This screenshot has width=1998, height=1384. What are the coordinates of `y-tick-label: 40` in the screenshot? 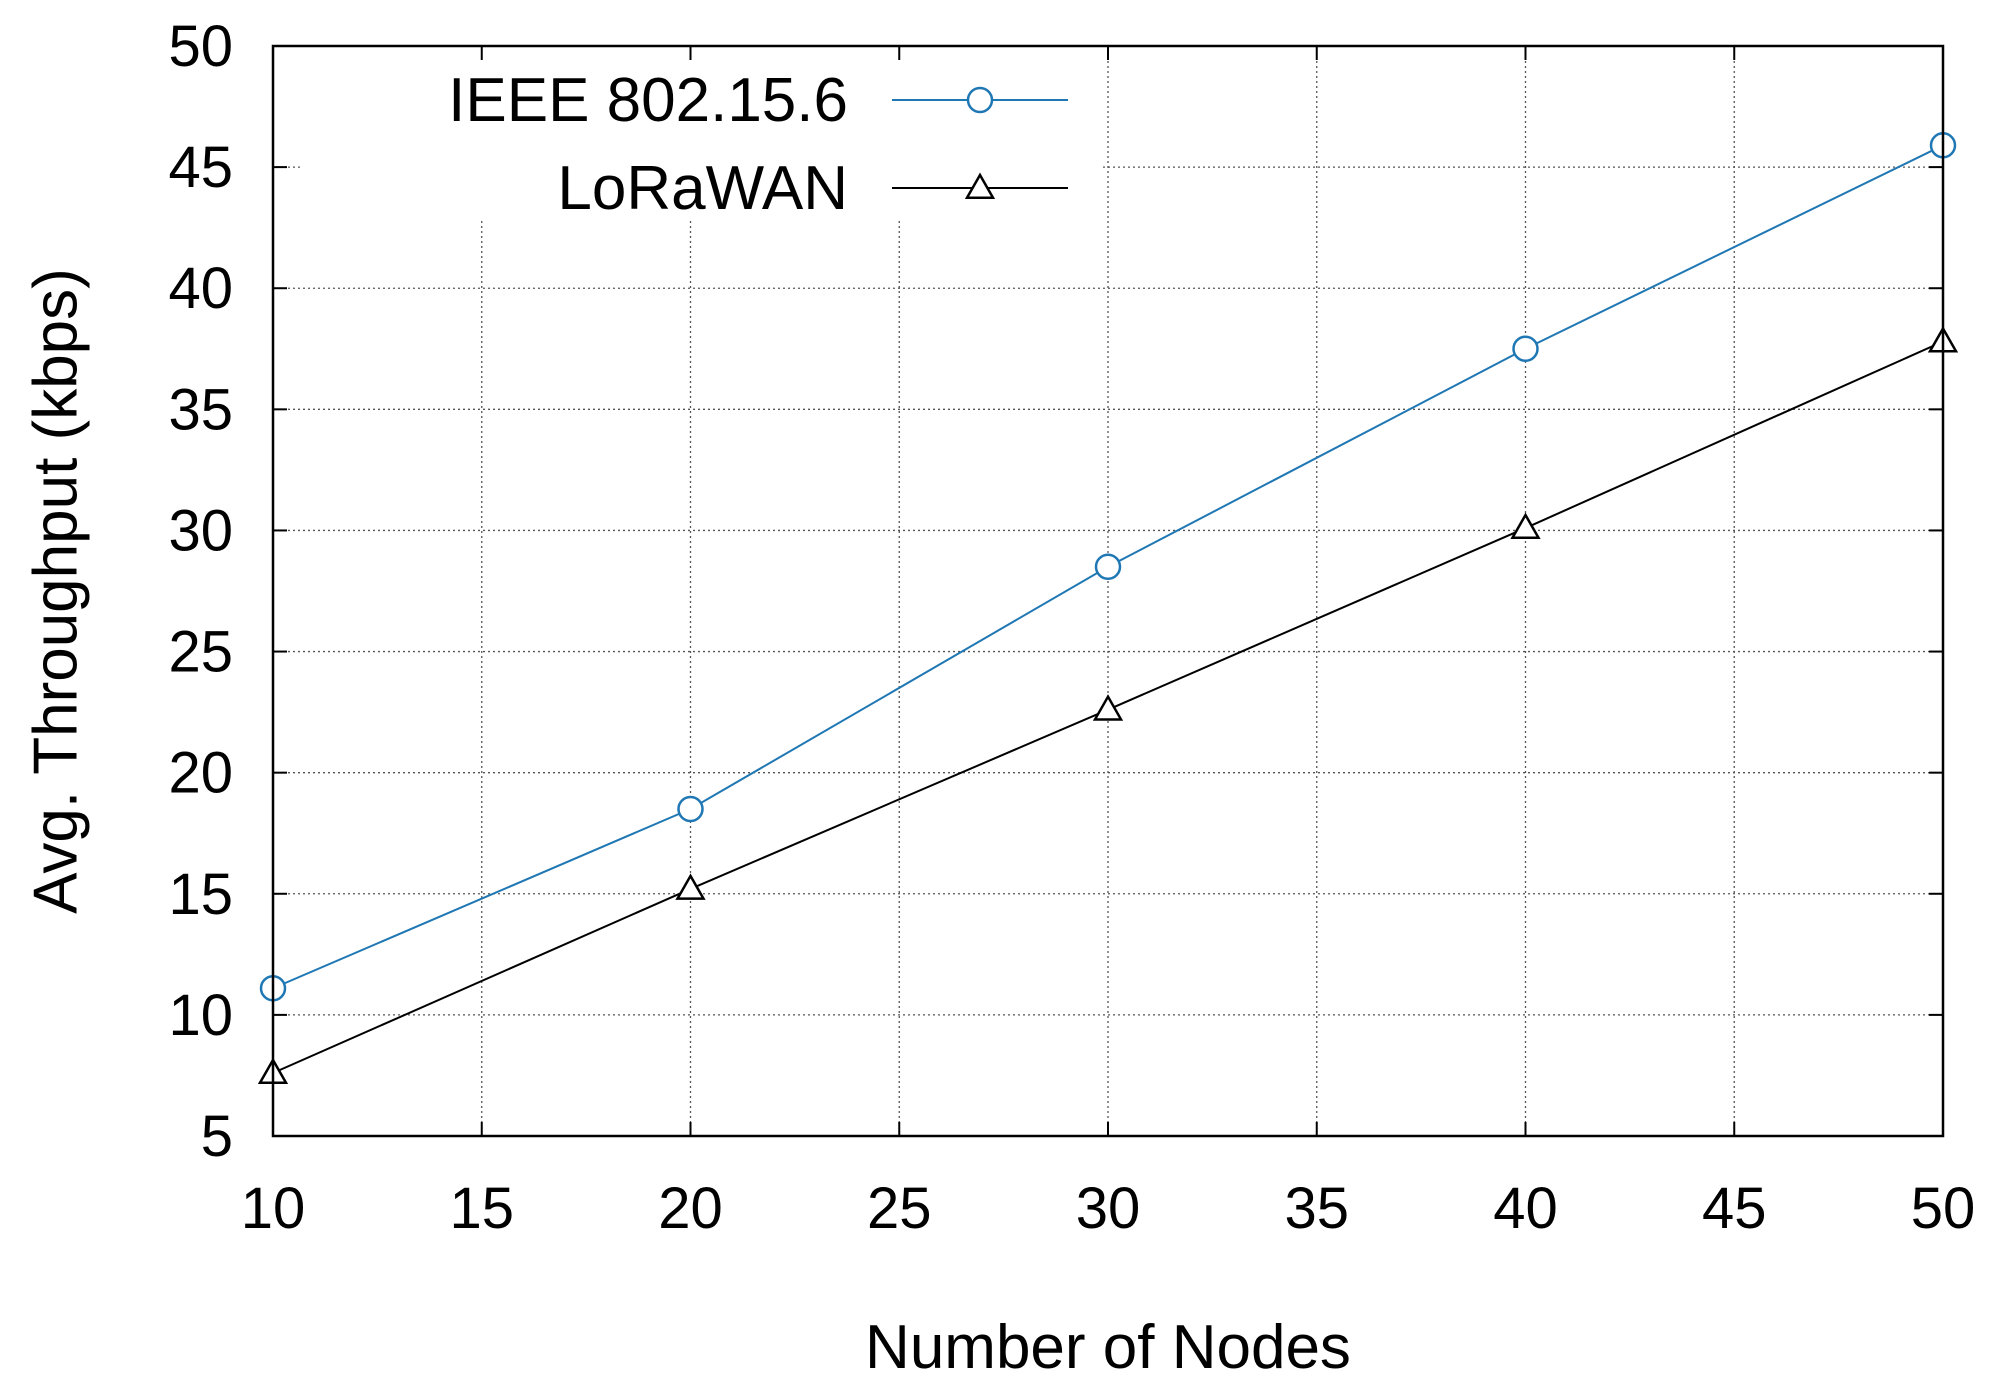 It's located at (200, 288).